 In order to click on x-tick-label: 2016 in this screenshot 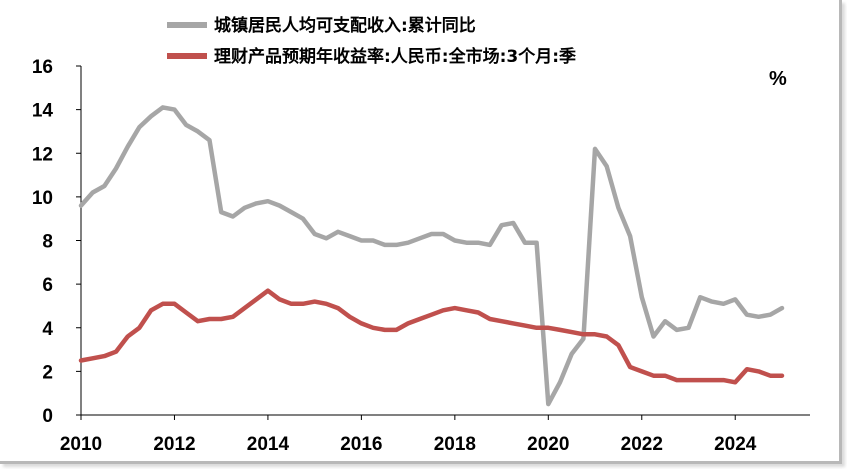, I will do `click(361, 444)`.